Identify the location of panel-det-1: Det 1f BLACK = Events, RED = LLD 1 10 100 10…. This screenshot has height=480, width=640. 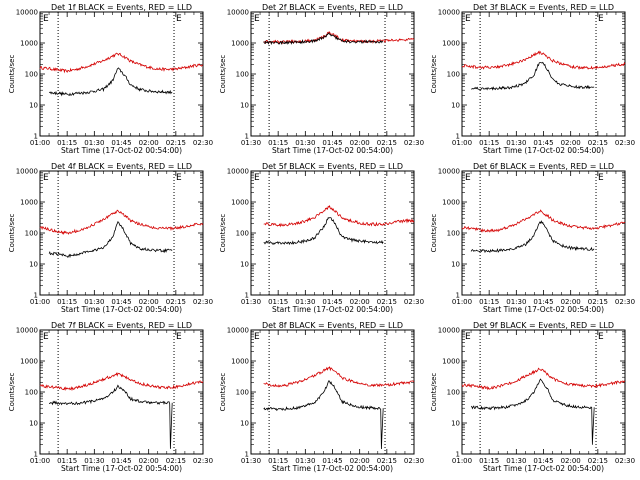
(110, 79).